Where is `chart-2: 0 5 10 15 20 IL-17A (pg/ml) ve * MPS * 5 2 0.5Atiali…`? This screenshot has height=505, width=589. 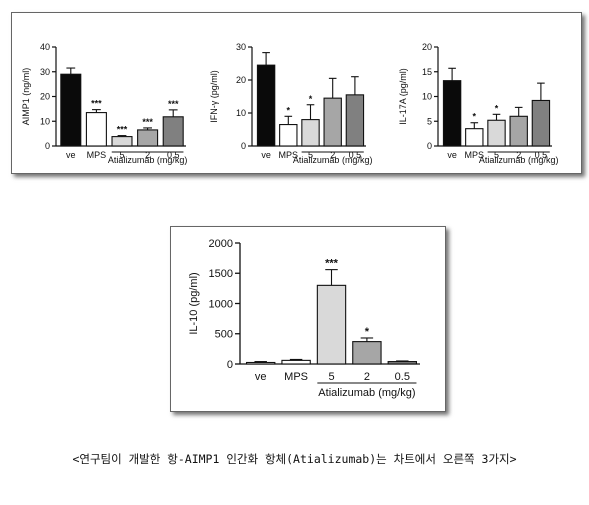 chart-2: 0 5 10 15 20 IL-17A (pg/ml) ve * MPS * 5 2 0.5Atiali… is located at coordinates (478, 103).